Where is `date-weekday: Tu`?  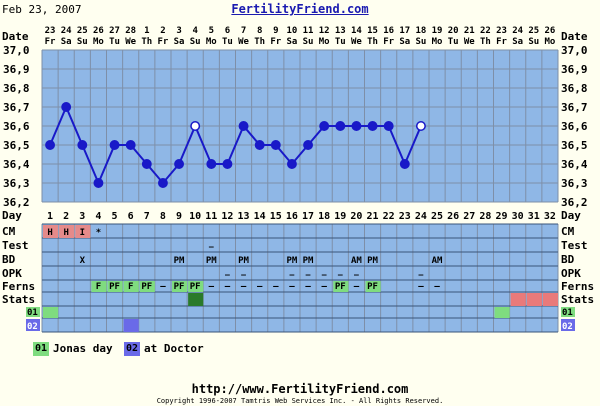 date-weekday: Tu is located at coordinates (453, 42).